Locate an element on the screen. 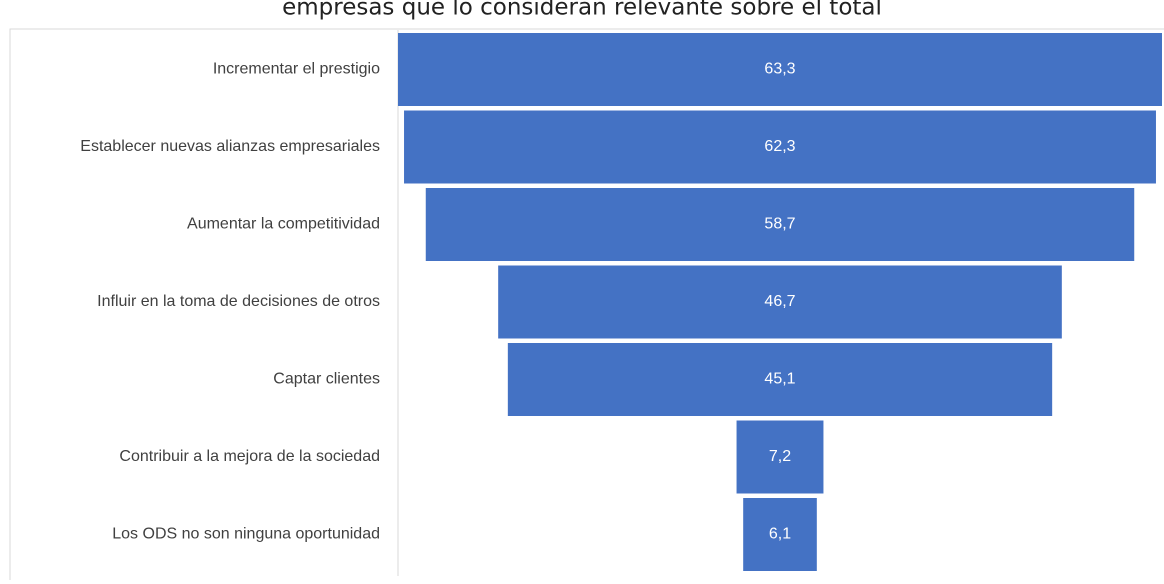 This screenshot has width=1164, height=584. category-label: Establecer nuevas alianzas empresariales is located at coordinates (230, 146).